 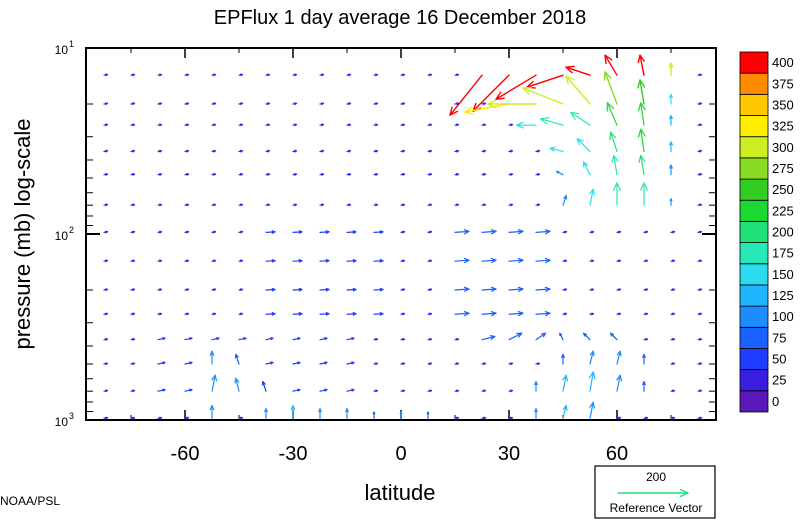 I want to click on colorbar-label: 200, so click(x=783, y=232).